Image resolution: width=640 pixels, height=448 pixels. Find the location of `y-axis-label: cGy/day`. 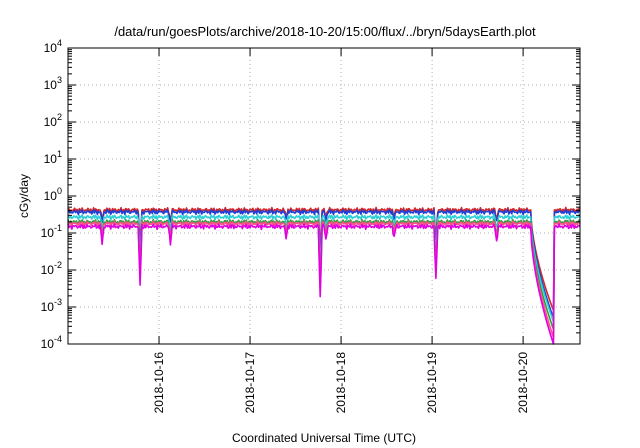

y-axis-label: cGy/day is located at coordinates (24, 196).